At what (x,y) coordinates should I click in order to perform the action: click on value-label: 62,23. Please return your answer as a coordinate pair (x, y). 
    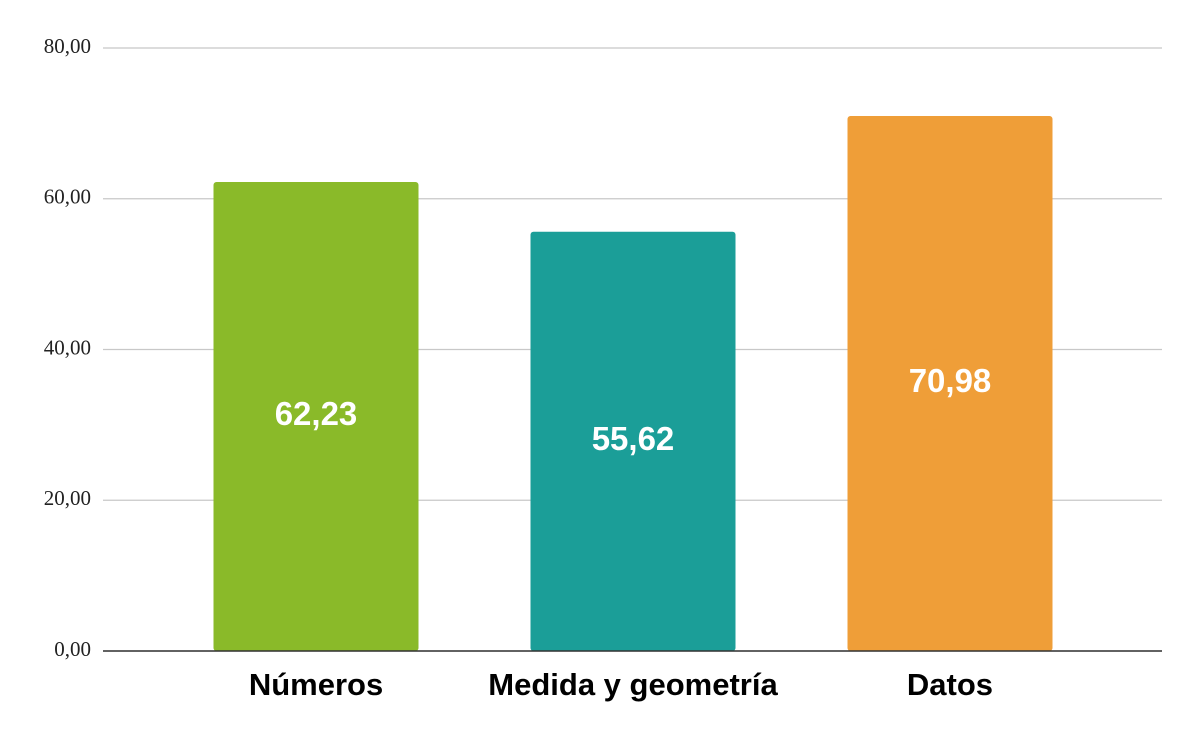
    Looking at the image, I should click on (316, 413).